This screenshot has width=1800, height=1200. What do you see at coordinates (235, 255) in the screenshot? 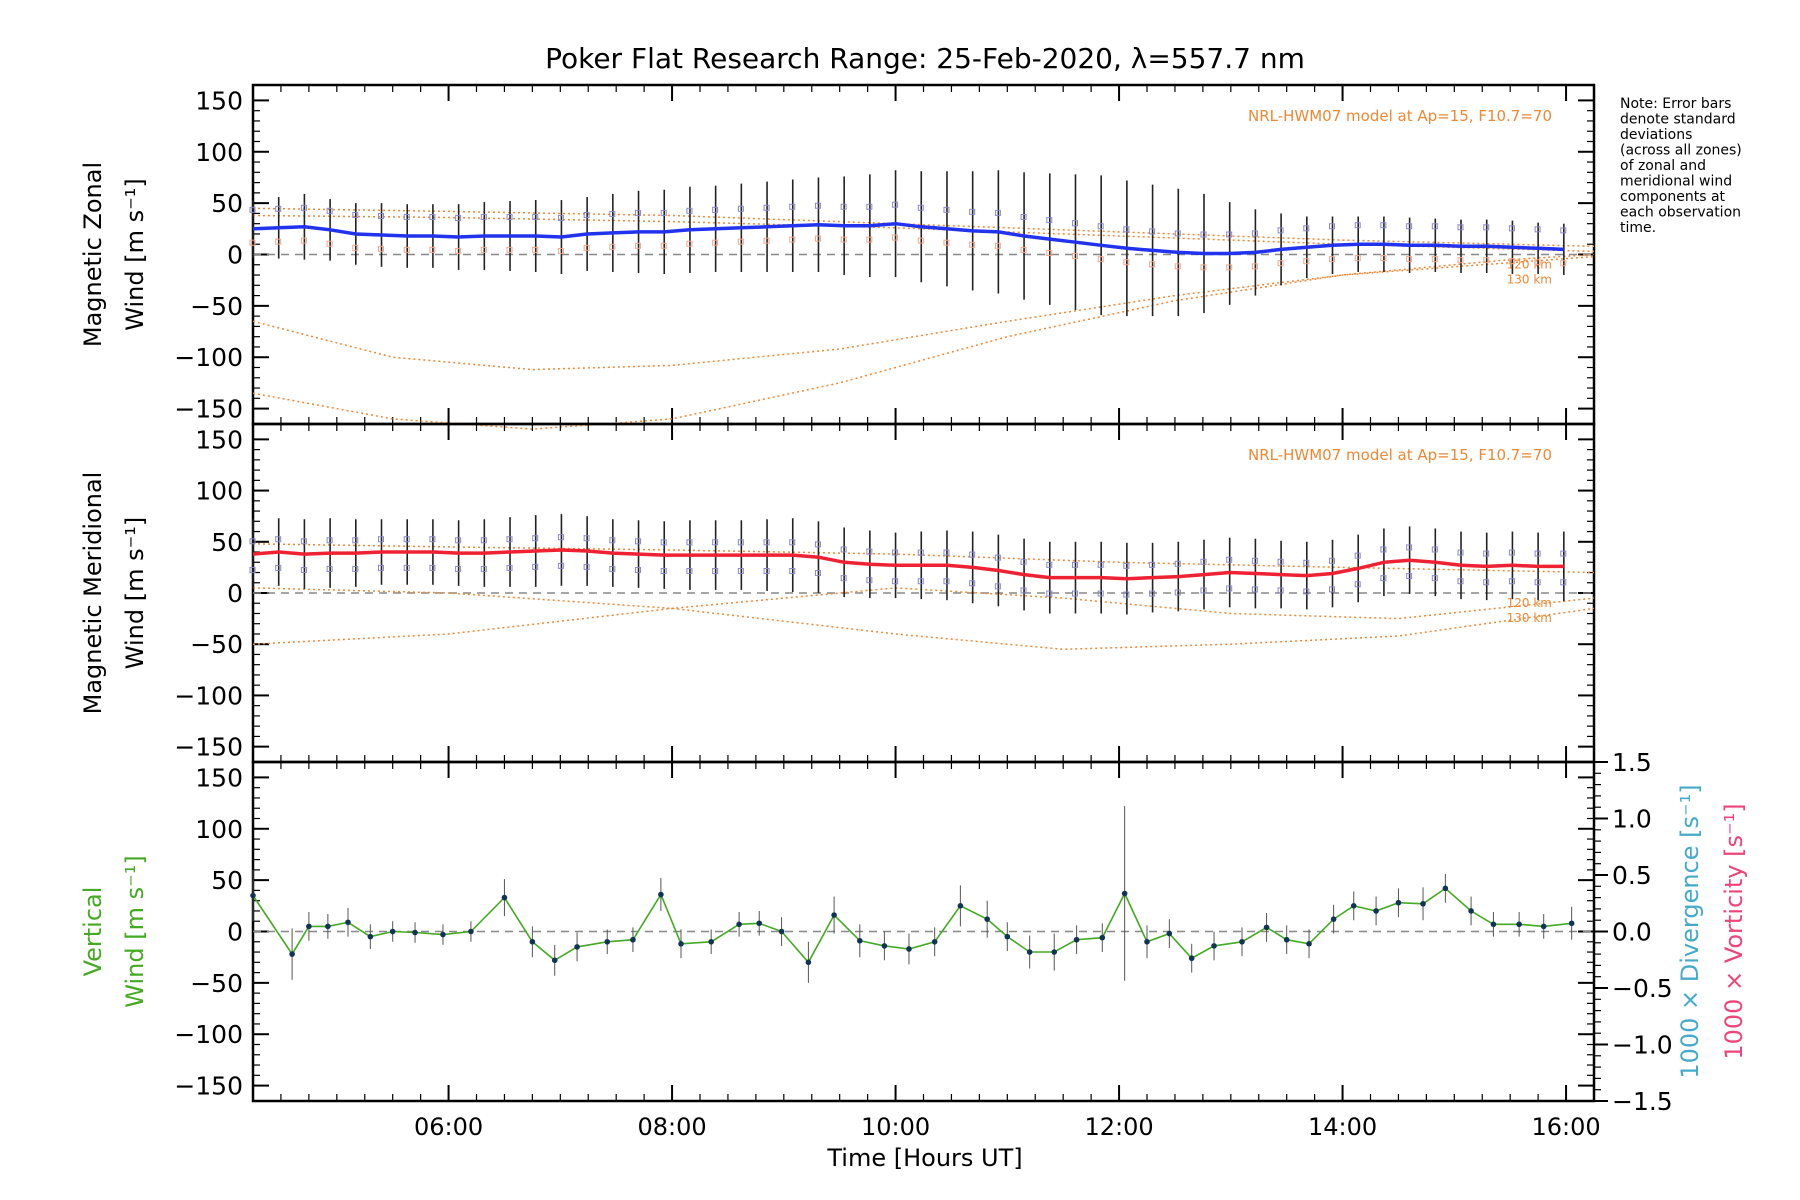
I see `y-tick-label: 0` at bounding box center [235, 255].